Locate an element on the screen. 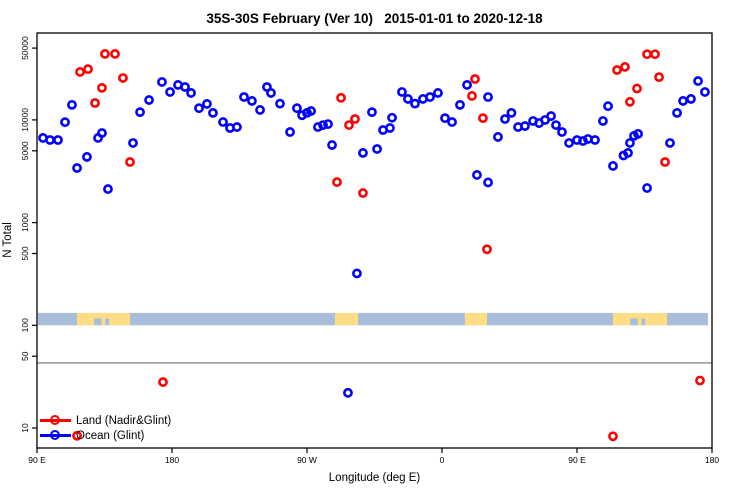  map-strip-notch is located at coordinates (107, 322).